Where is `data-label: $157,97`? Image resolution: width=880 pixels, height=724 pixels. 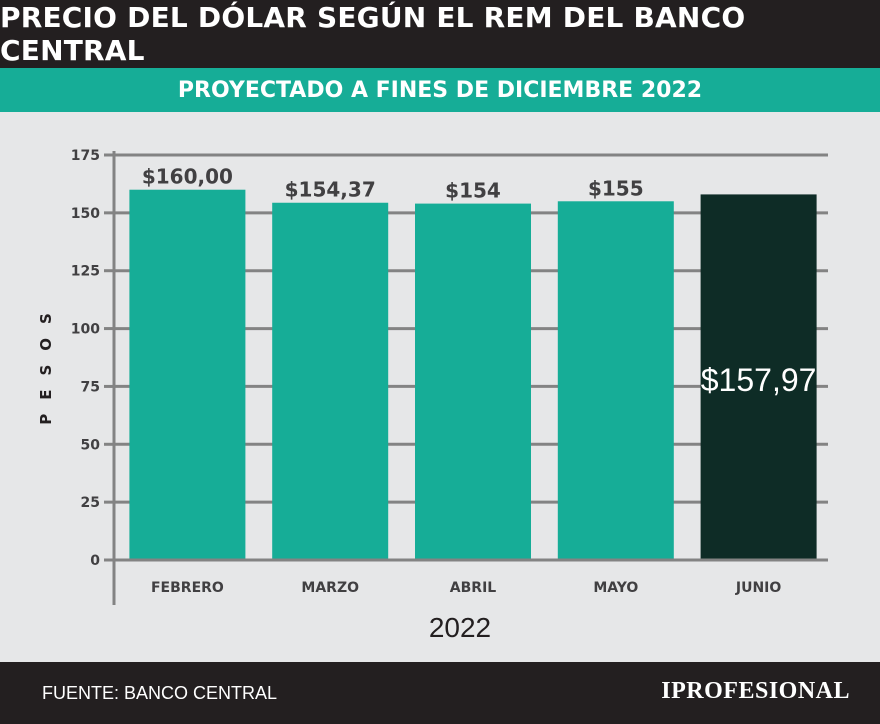
data-label: $157,97 is located at coordinates (759, 380).